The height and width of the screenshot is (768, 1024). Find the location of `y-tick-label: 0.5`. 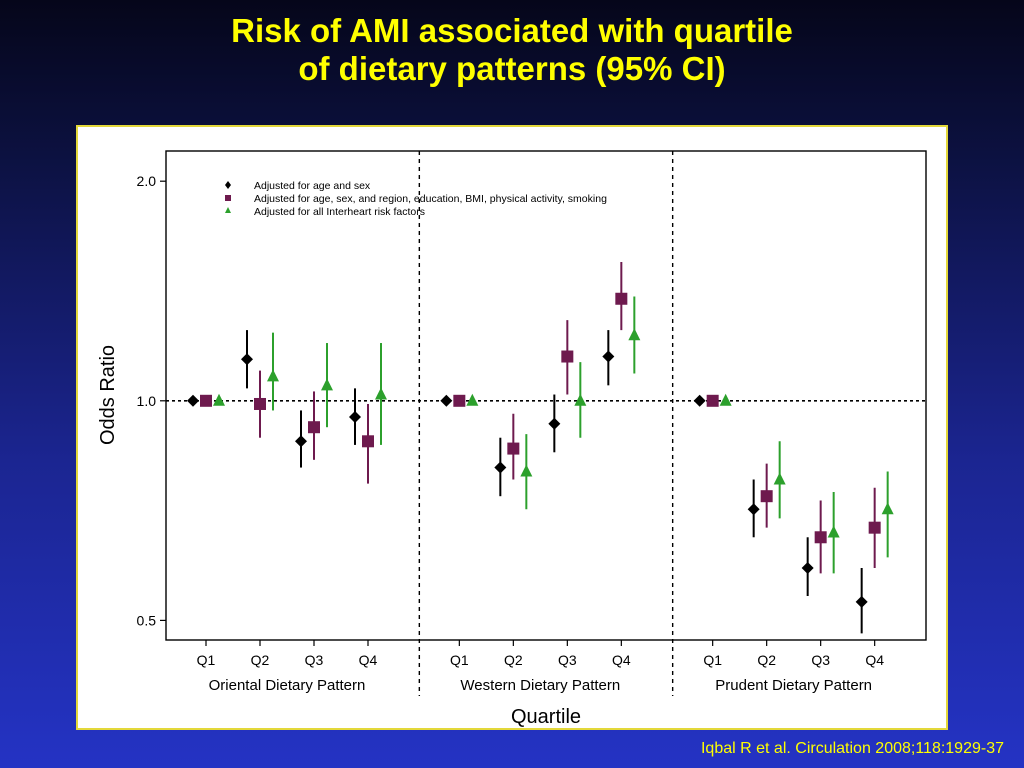

y-tick-label: 0.5 is located at coordinates (147, 620).